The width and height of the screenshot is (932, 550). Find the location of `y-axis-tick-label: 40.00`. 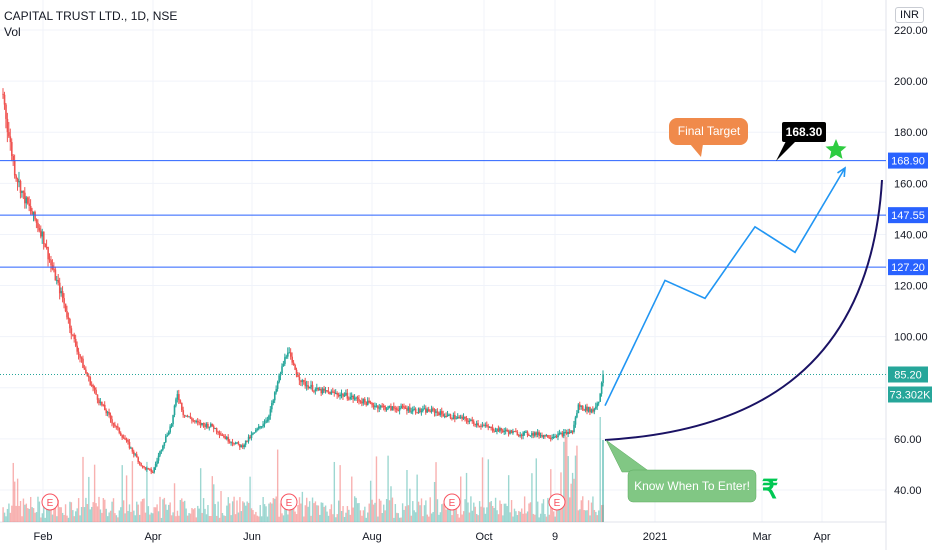

y-axis-tick-label: 40.00 is located at coordinates (908, 491).